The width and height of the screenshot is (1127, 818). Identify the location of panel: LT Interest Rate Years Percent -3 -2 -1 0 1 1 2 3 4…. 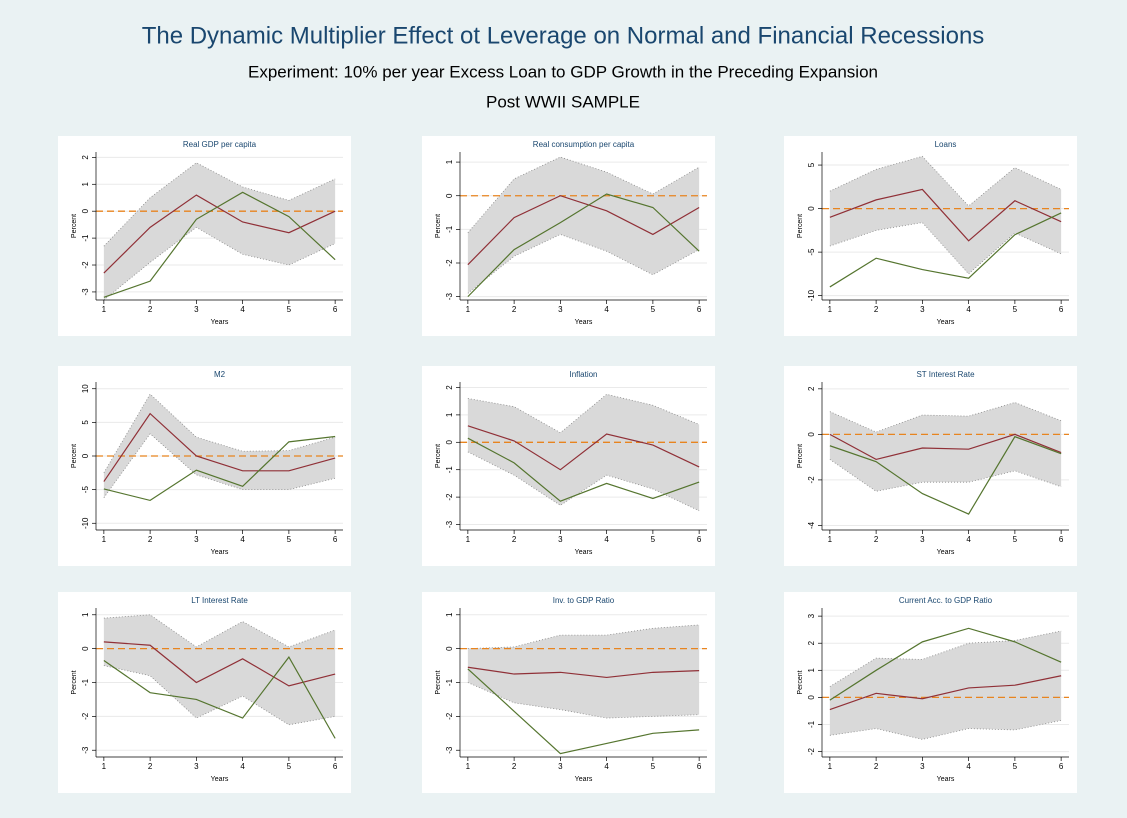
(204, 692).